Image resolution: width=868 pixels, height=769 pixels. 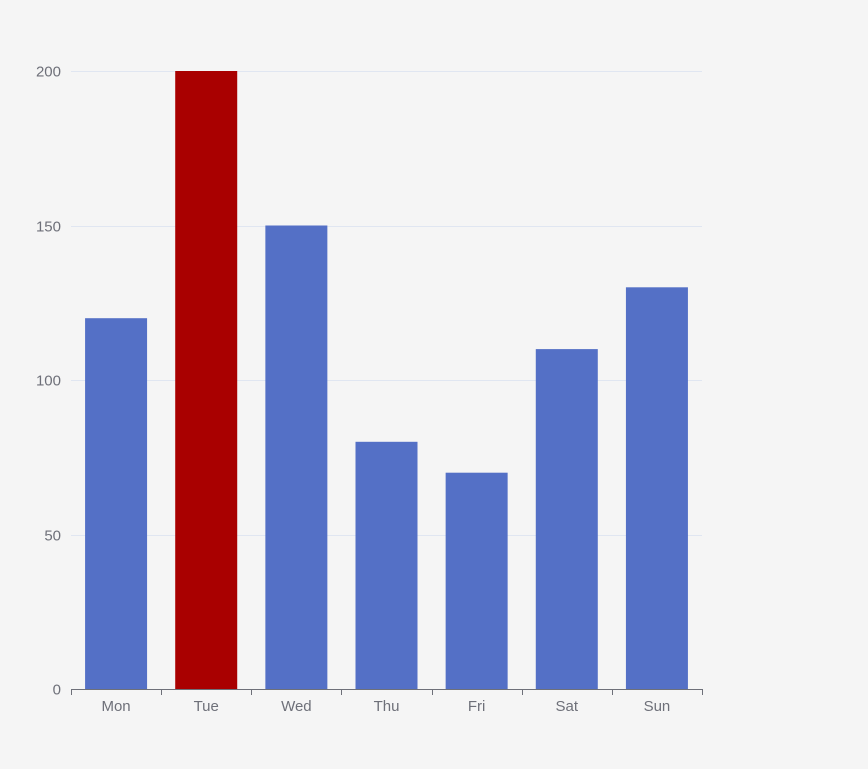 I want to click on bar-tue, so click(x=206, y=380).